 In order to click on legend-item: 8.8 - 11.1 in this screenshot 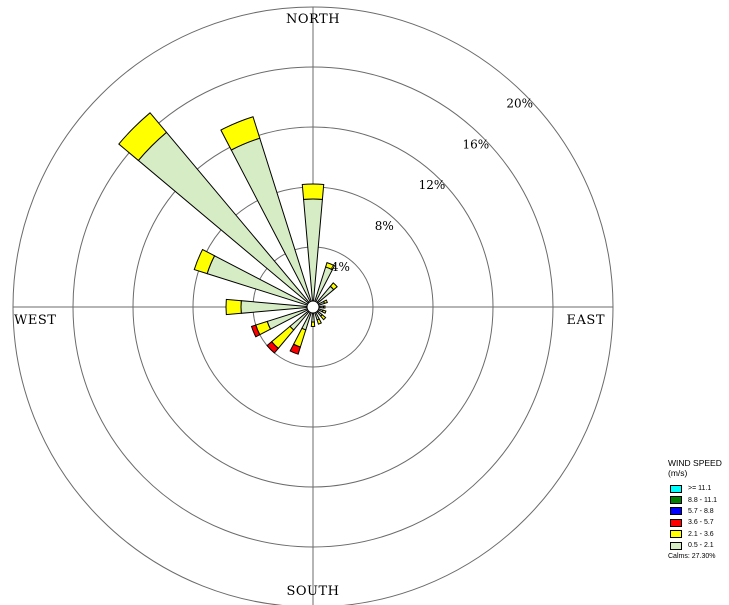, I will do `click(699, 499)`.